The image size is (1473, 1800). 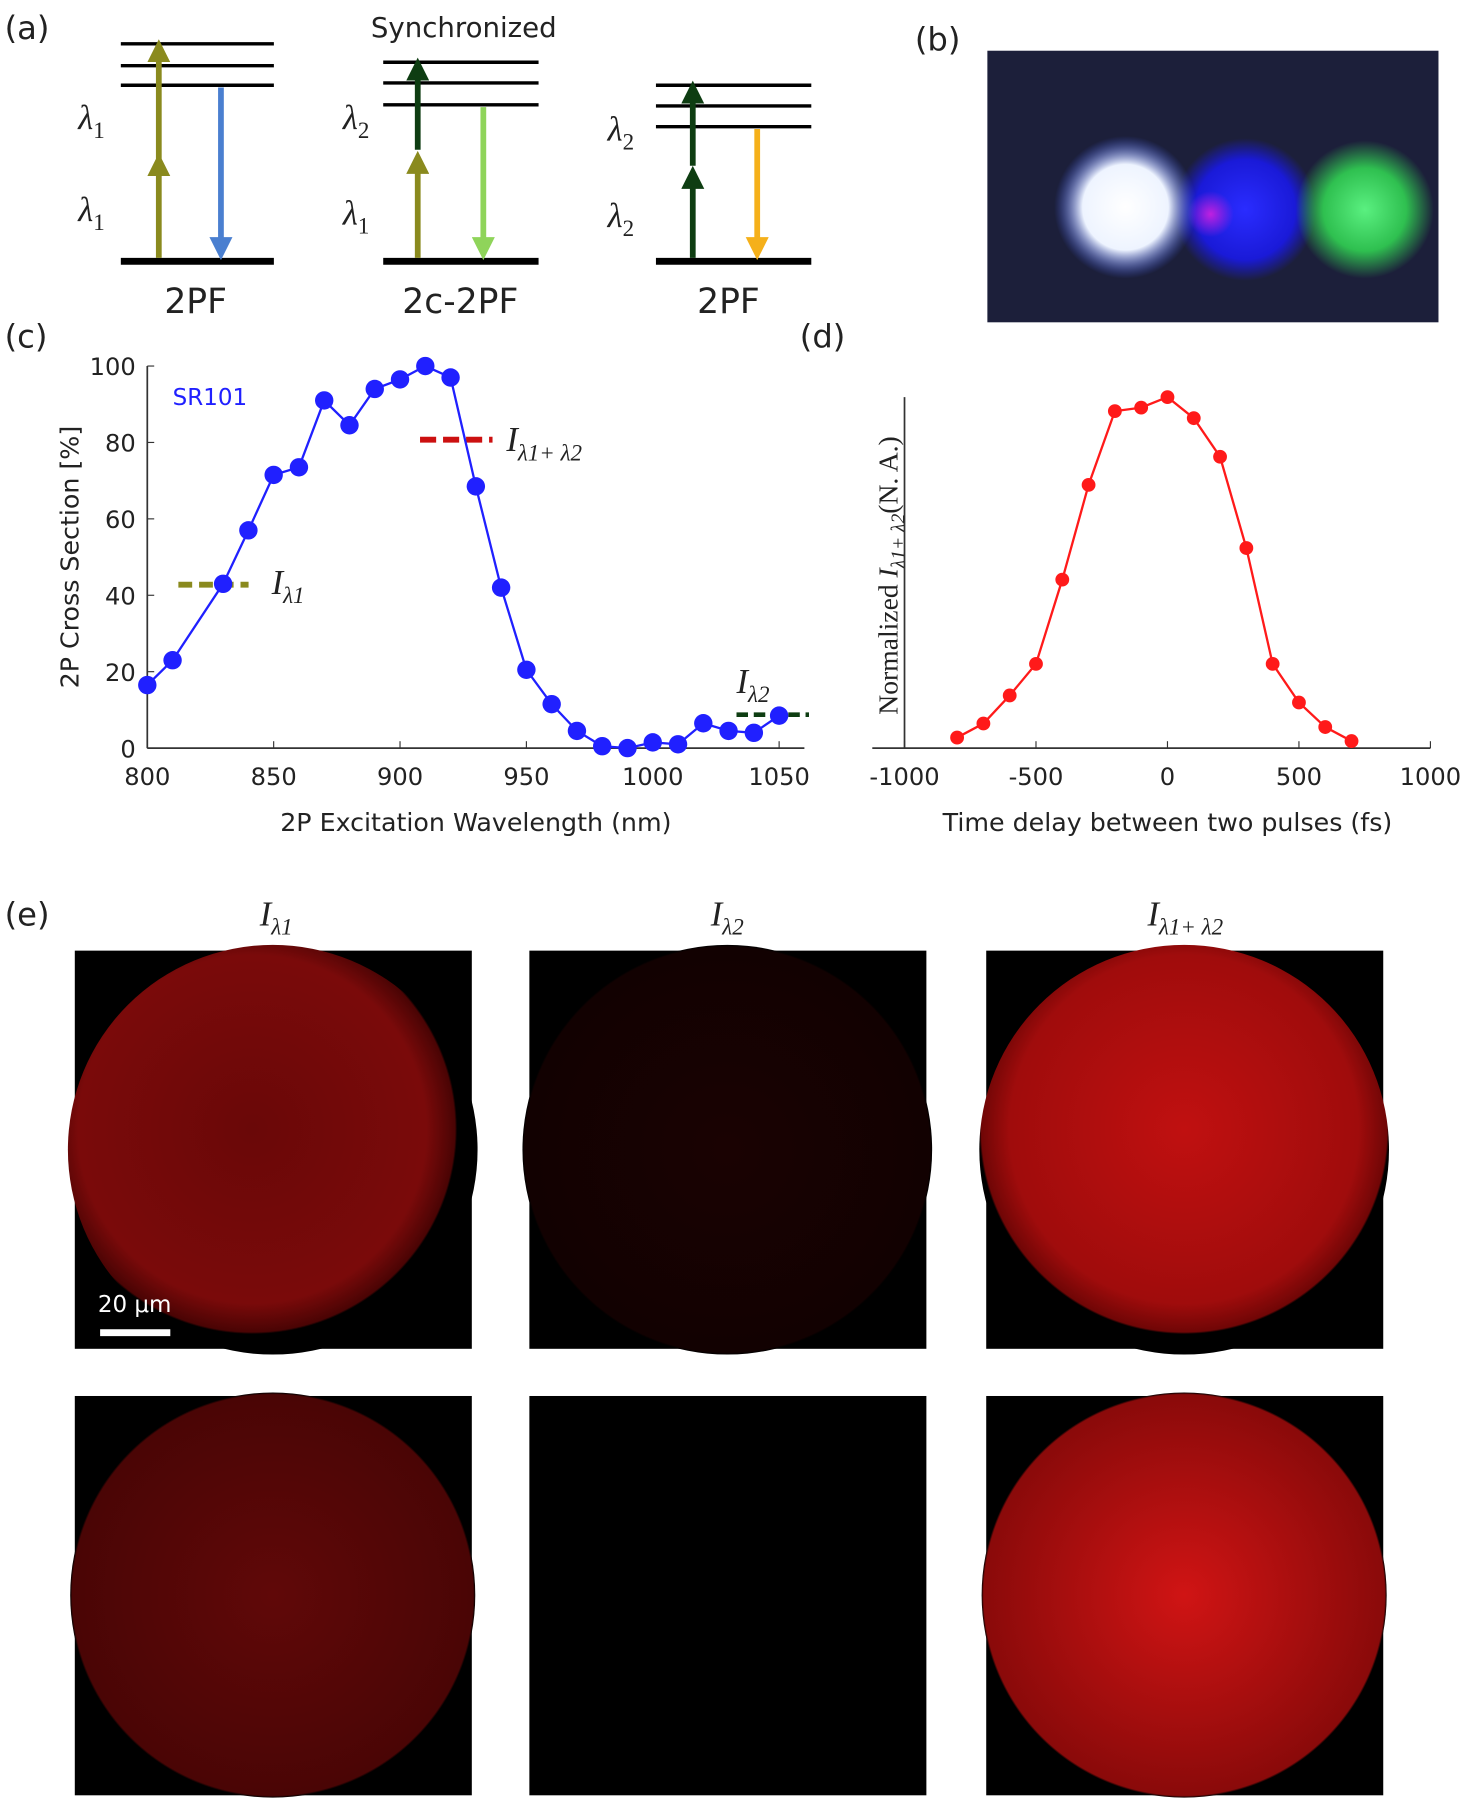 What do you see at coordinates (460, 302) in the screenshot?
I see `scheme-label: 2c-2PF` at bounding box center [460, 302].